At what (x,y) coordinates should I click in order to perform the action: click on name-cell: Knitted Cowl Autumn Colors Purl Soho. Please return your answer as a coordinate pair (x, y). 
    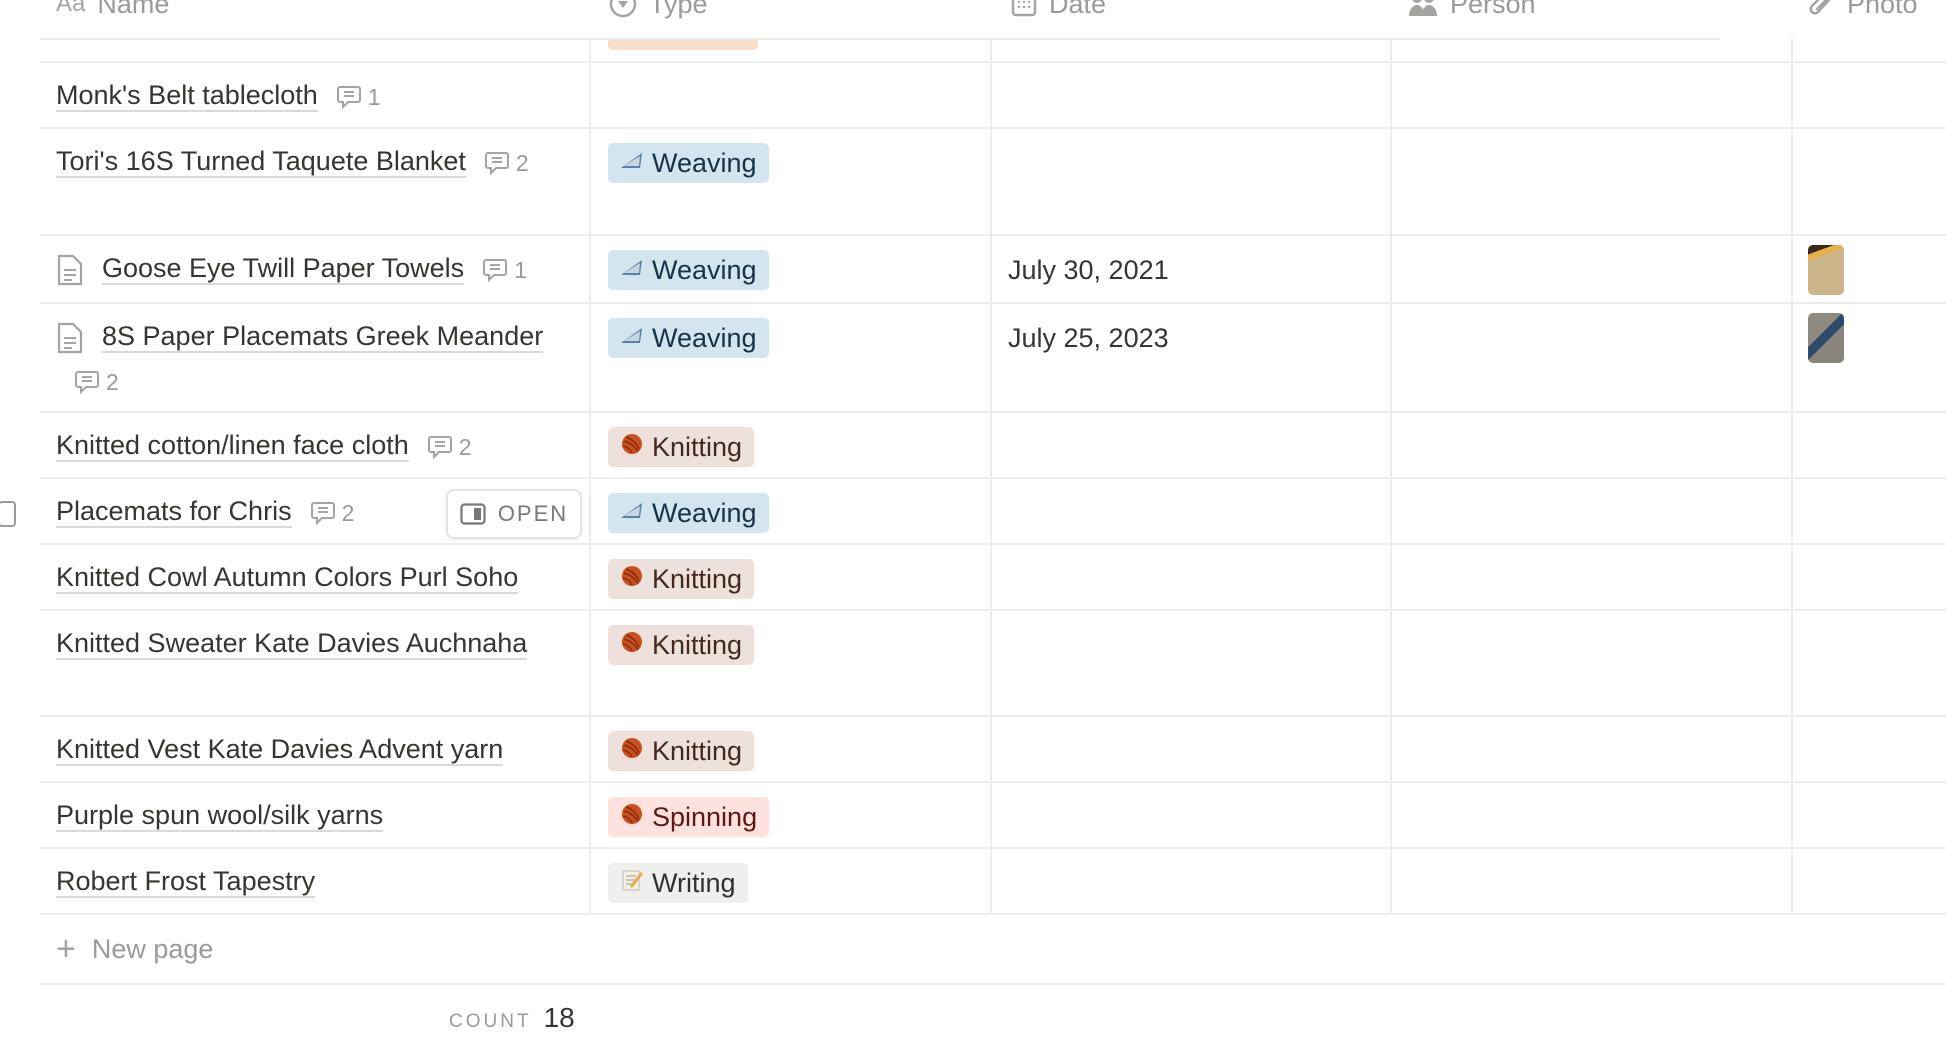
    Looking at the image, I should click on (321, 577).